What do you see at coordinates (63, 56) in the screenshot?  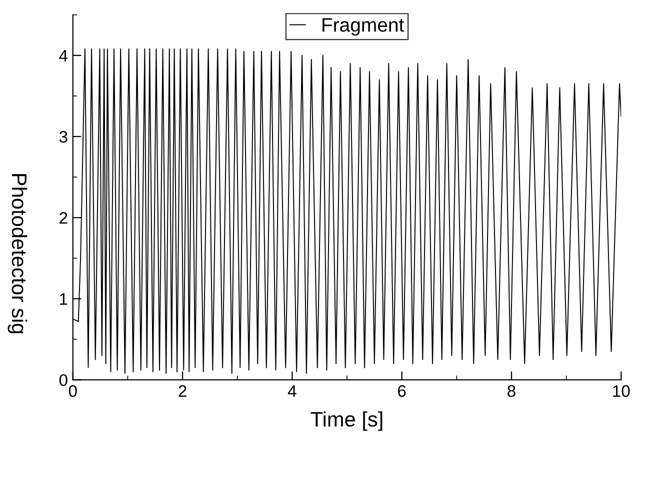 I see `y-tick-label: 4` at bounding box center [63, 56].